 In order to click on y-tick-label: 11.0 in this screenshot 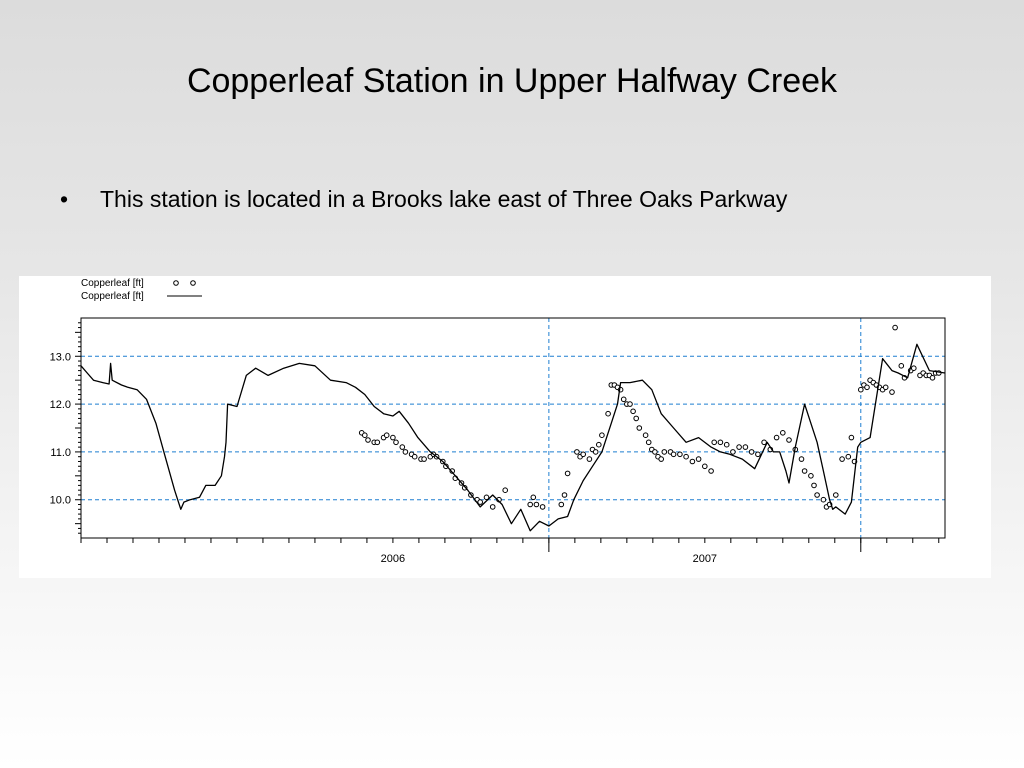, I will do `click(60, 453)`.